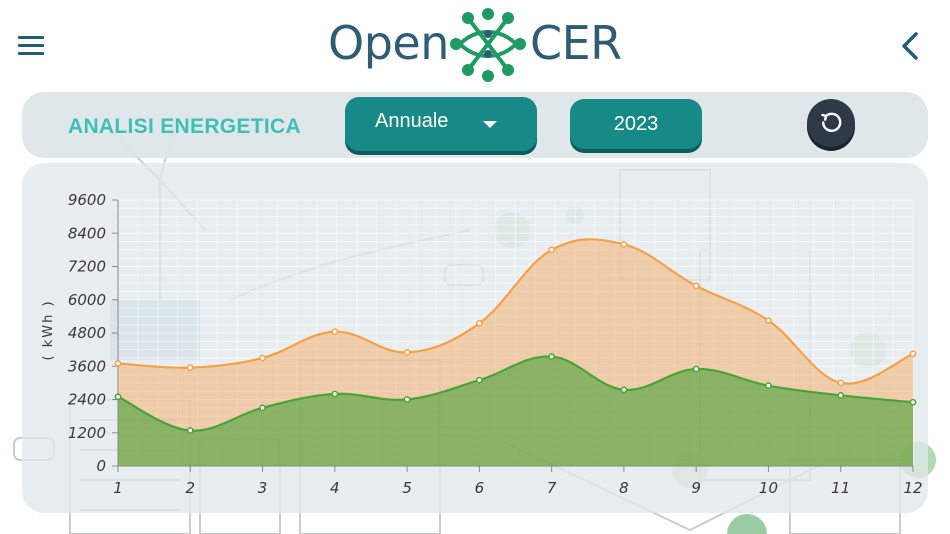  I want to click on y-tick-label: 4800, so click(87, 333).